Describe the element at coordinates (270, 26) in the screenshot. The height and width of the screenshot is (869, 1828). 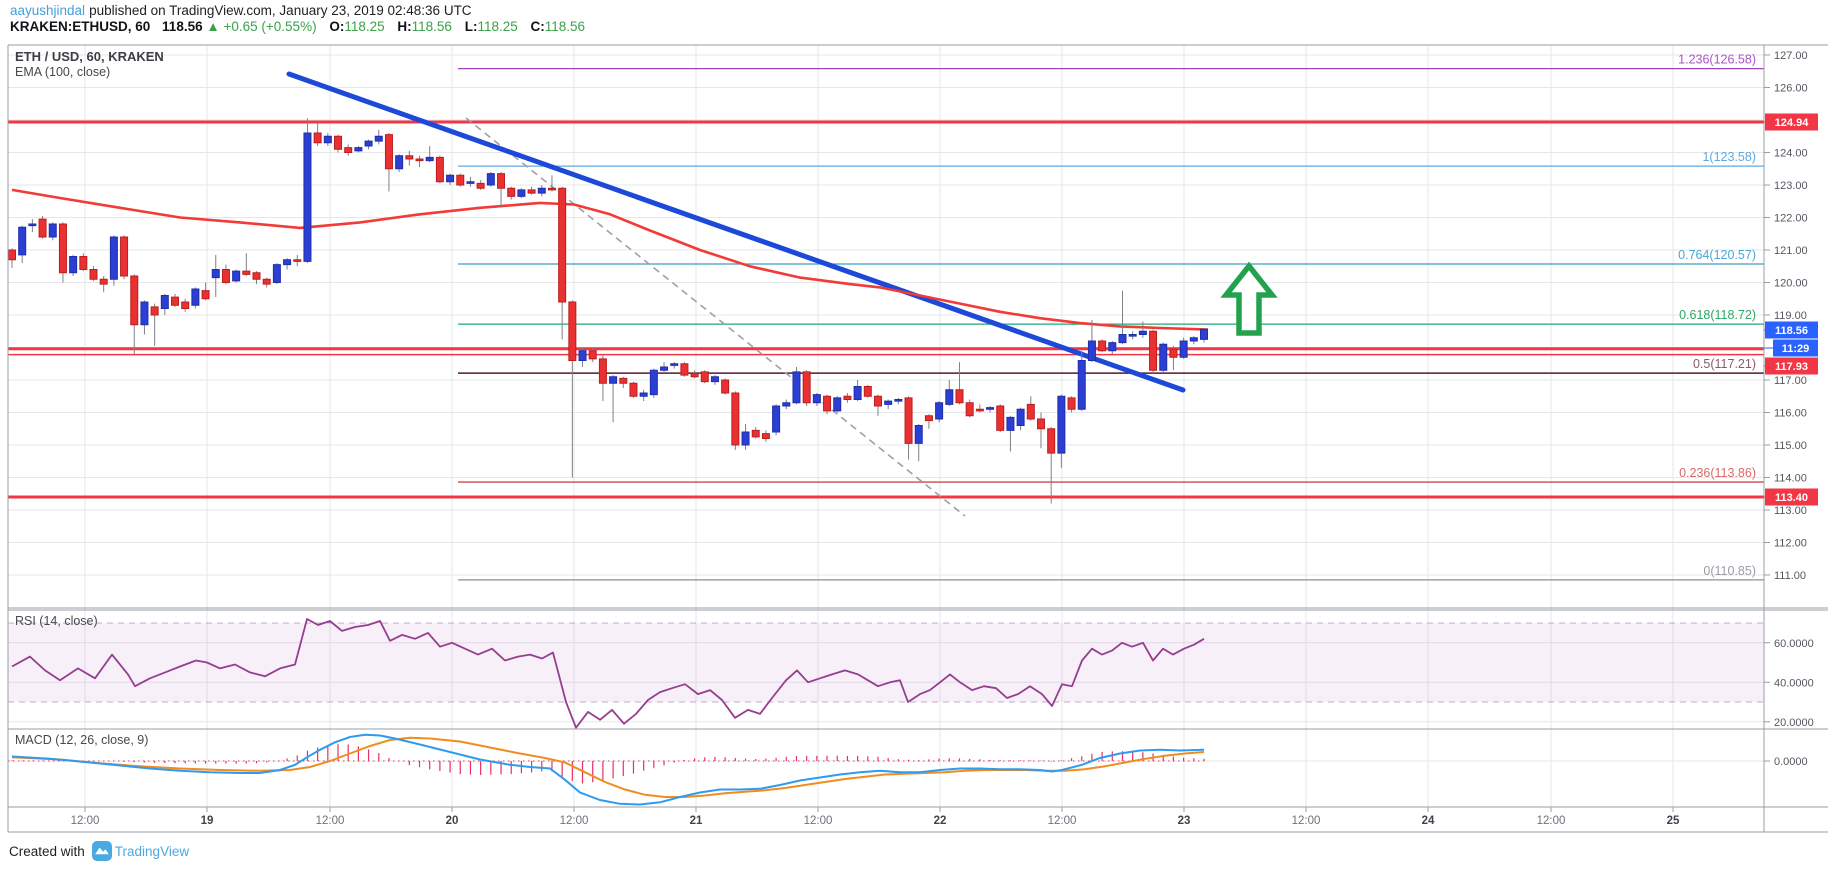
I see `price-change: +0.65 (+0.55%)` at that location.